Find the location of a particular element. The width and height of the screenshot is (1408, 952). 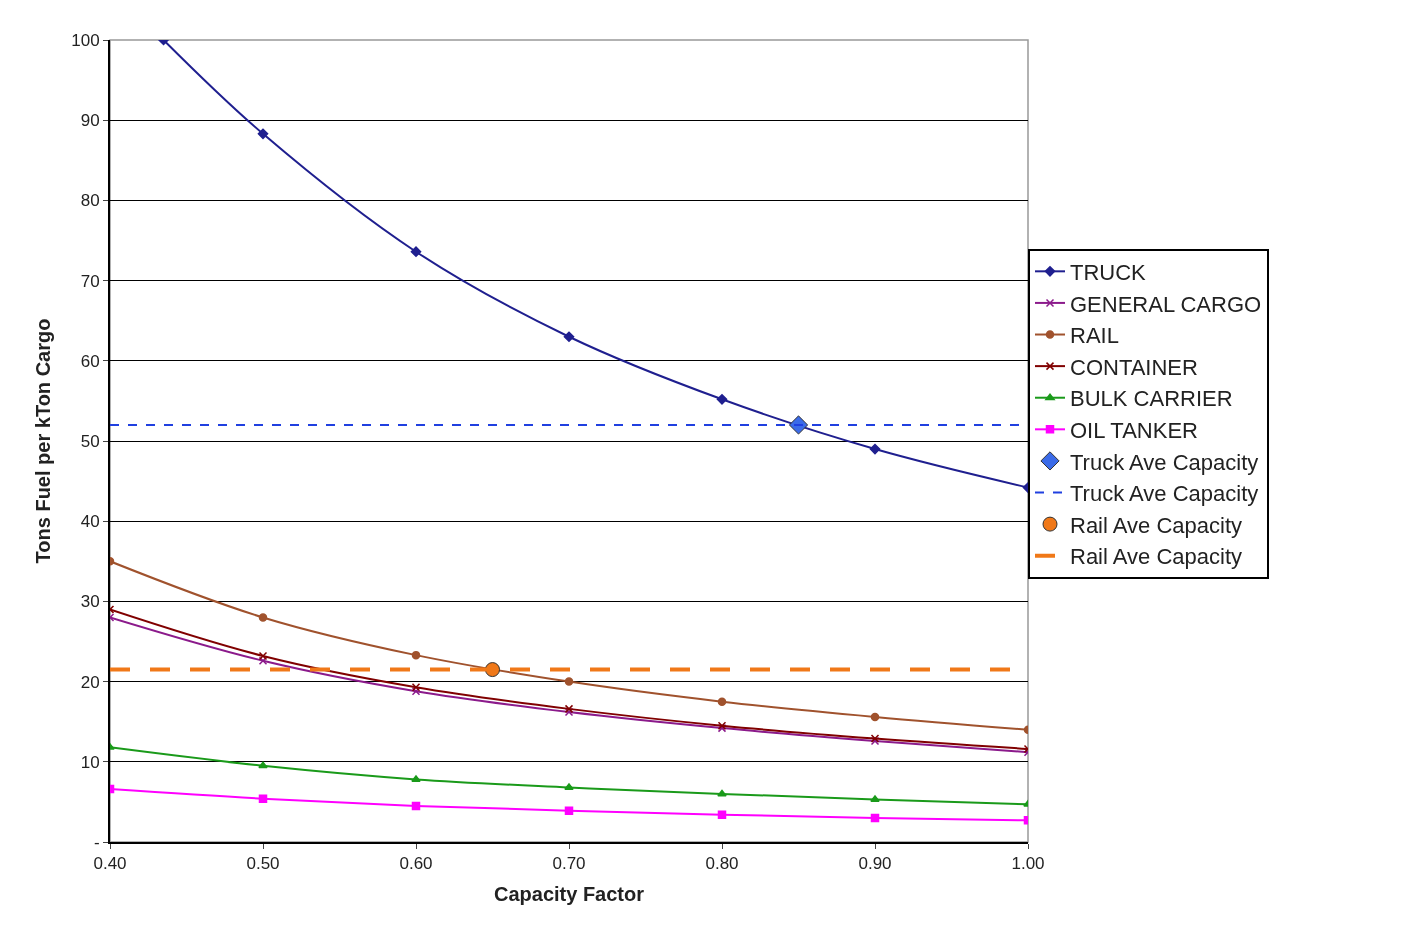

legend-label: RAIL is located at coordinates (1094, 336).